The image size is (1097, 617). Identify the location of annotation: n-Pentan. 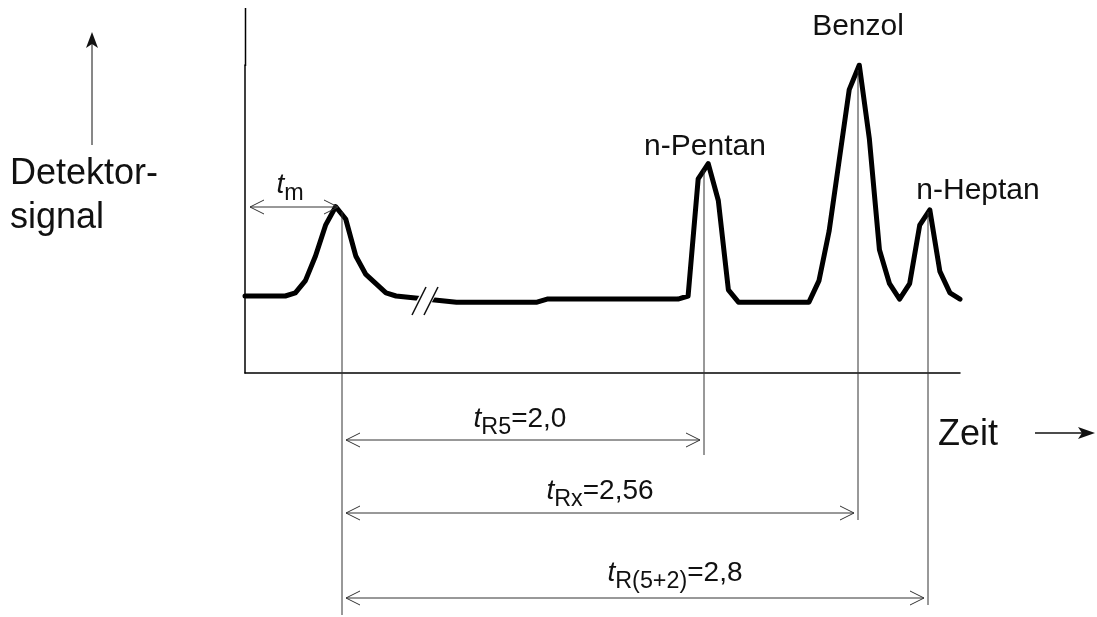
(705, 145).